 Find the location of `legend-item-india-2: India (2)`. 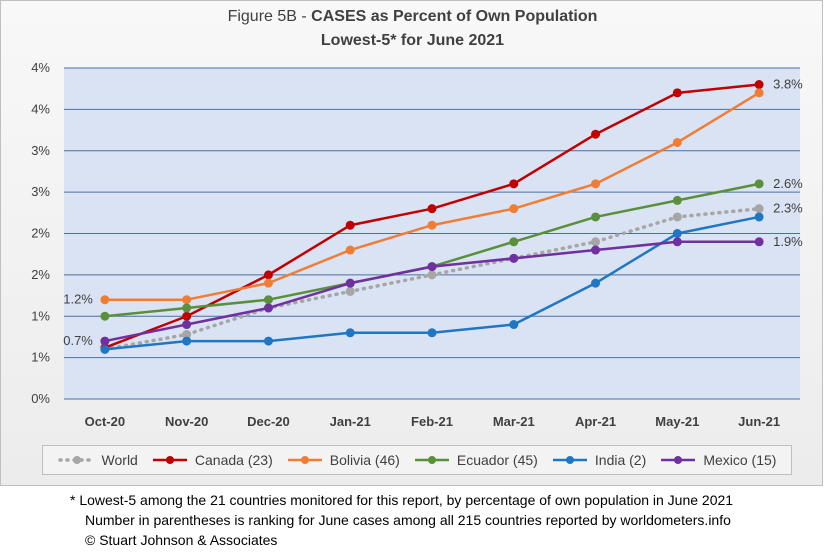

legend-item-india-2: India (2) is located at coordinates (598, 460).